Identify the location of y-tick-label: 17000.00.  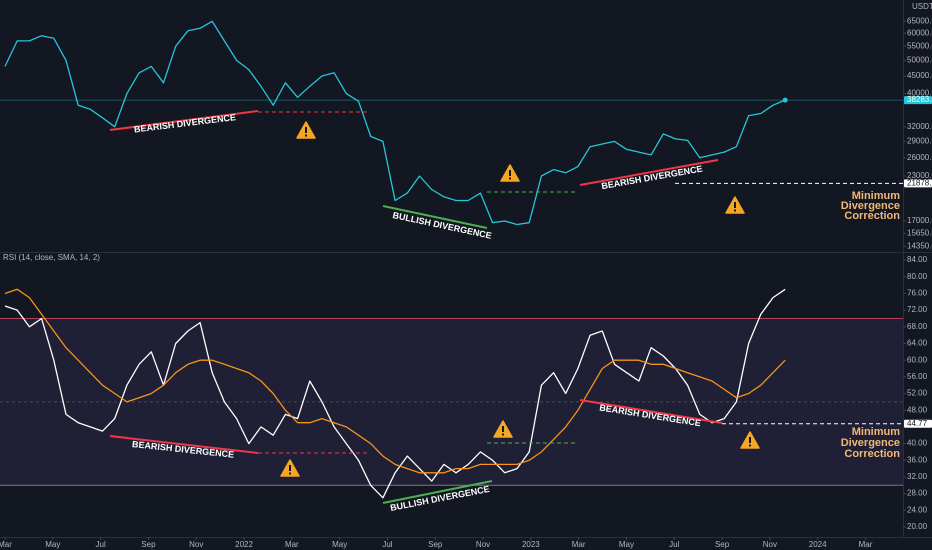
(919, 220).